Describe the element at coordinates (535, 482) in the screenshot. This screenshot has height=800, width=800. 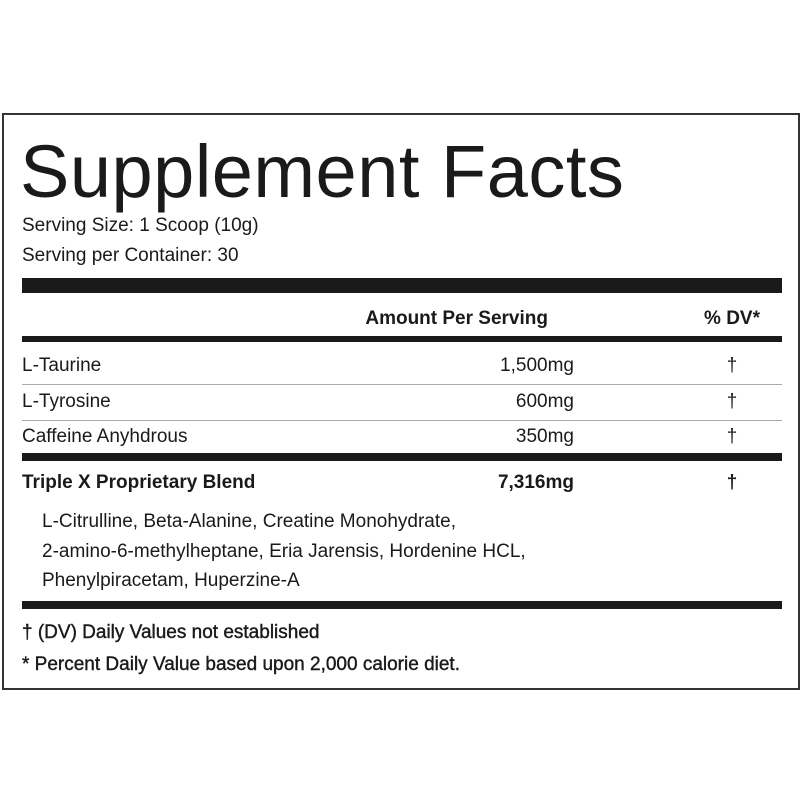
I see `blend-amount: 7,316mg` at that location.